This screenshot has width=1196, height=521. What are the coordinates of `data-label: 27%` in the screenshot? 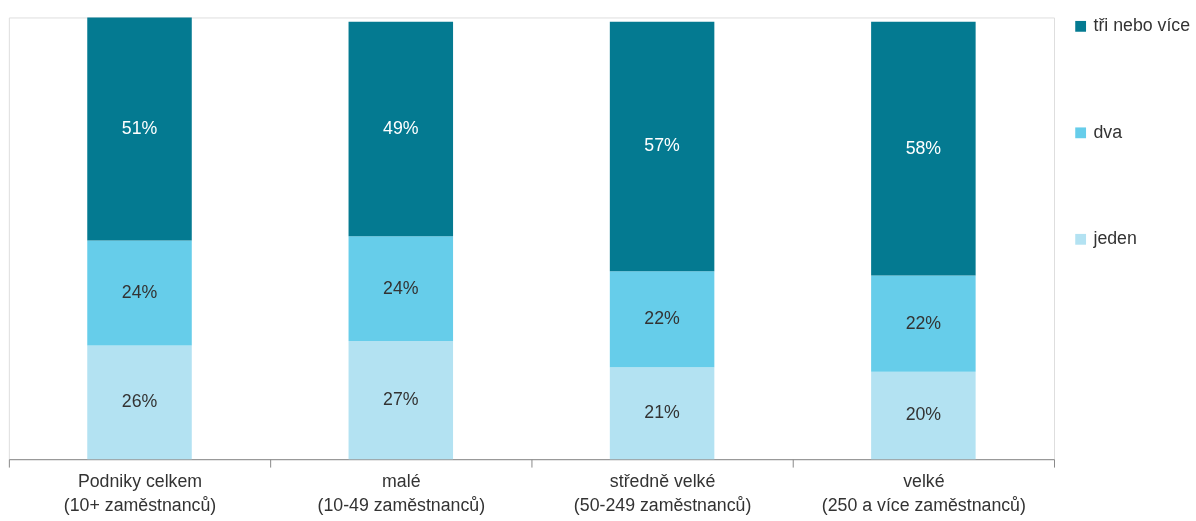 It's located at (401, 399).